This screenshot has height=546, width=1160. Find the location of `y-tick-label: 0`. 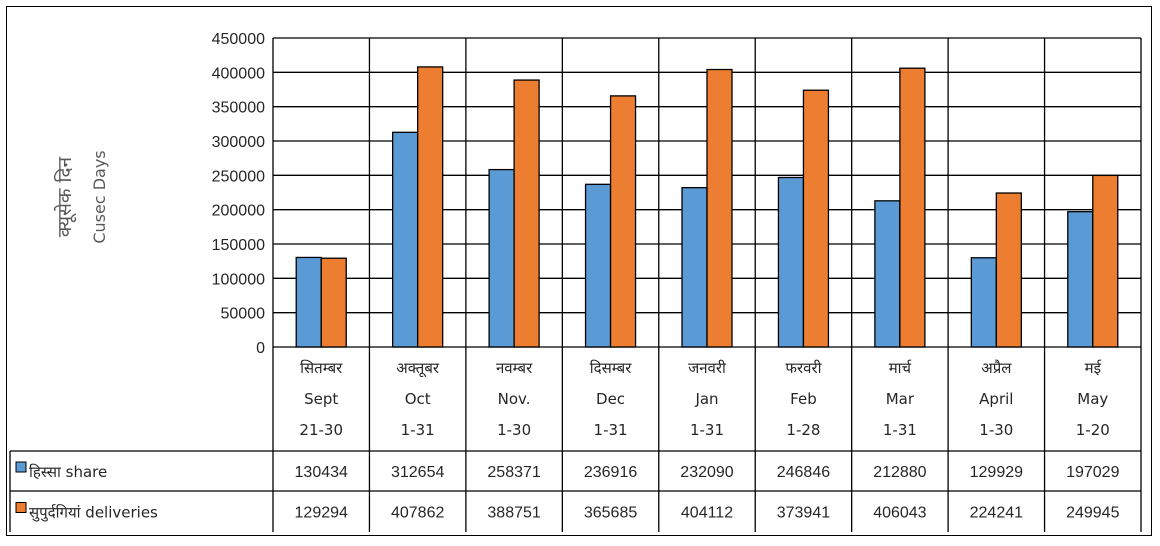

y-tick-label: 0 is located at coordinates (260, 348).